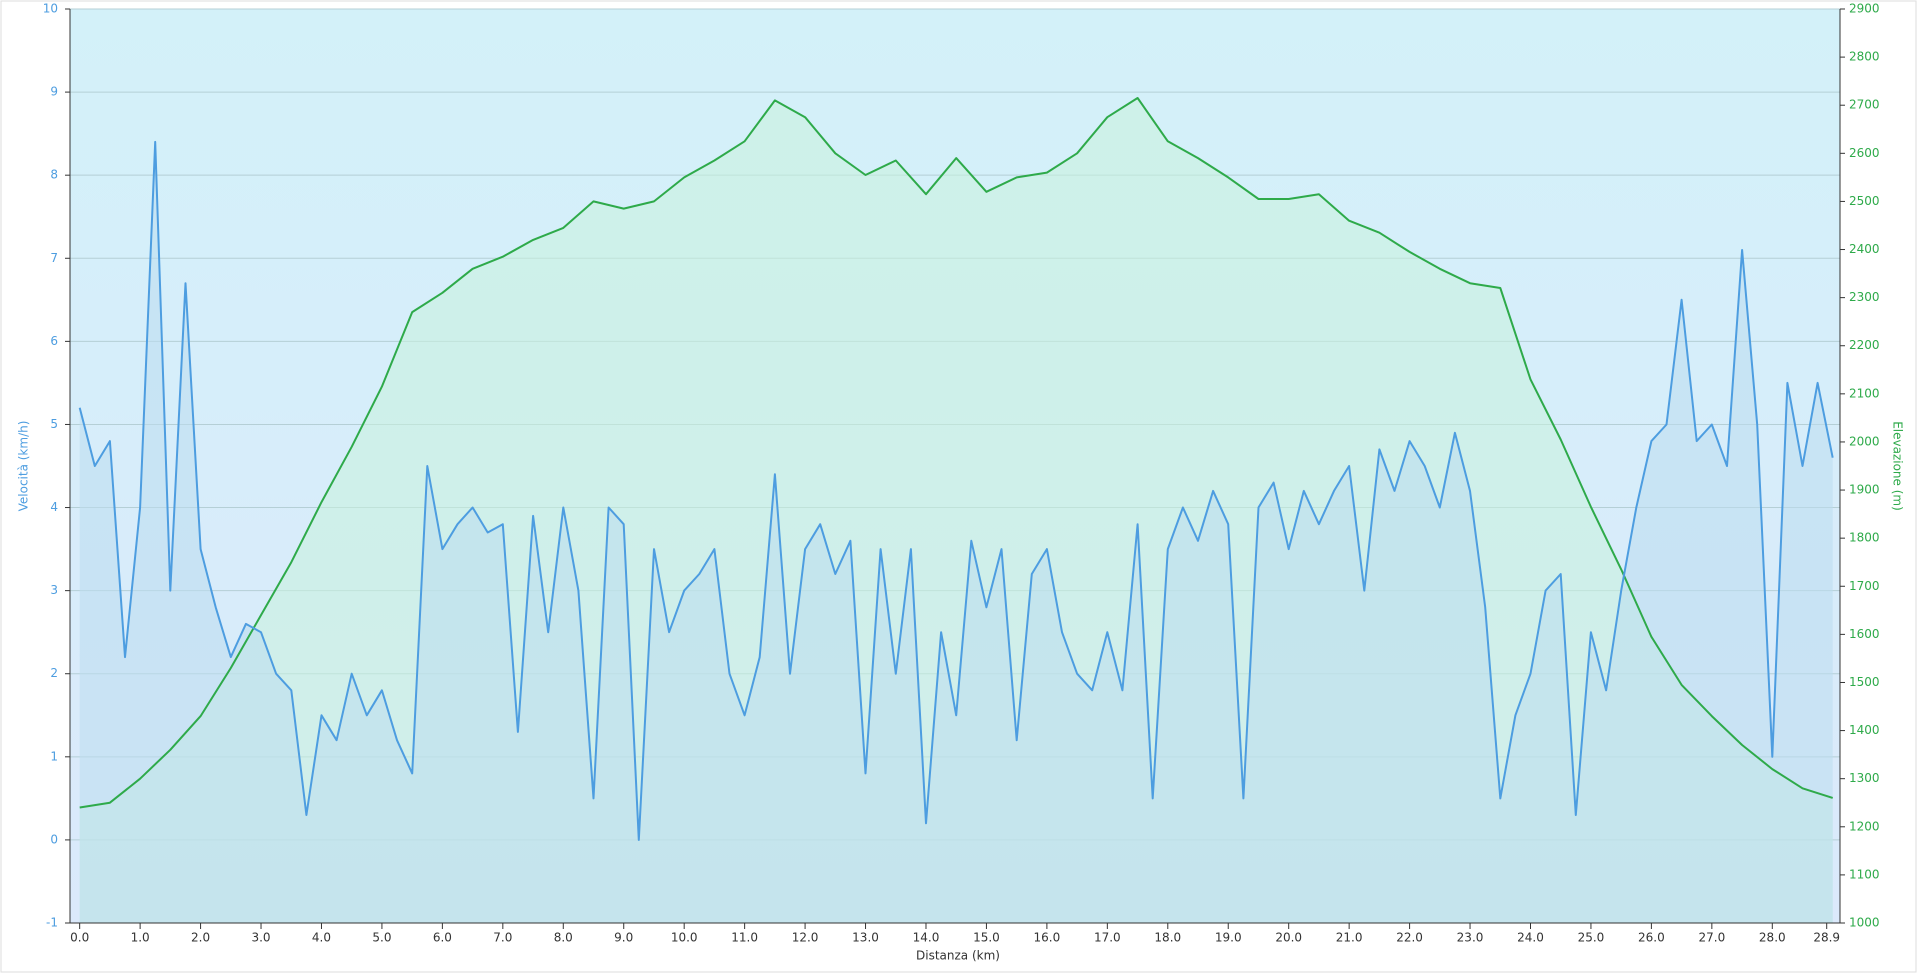 This screenshot has height=977, width=1917. Describe the element at coordinates (54, 673) in the screenshot. I see `y-tick-label: 2` at that location.